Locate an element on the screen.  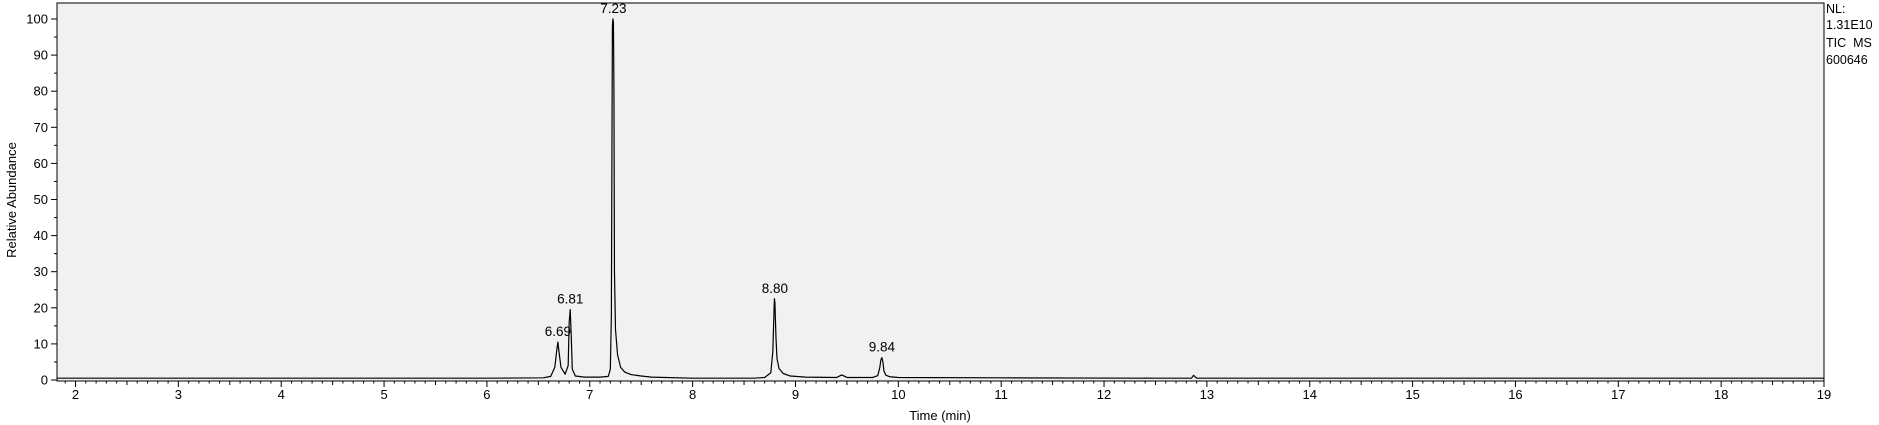
x-tick-label: 15 is located at coordinates (1412, 394).